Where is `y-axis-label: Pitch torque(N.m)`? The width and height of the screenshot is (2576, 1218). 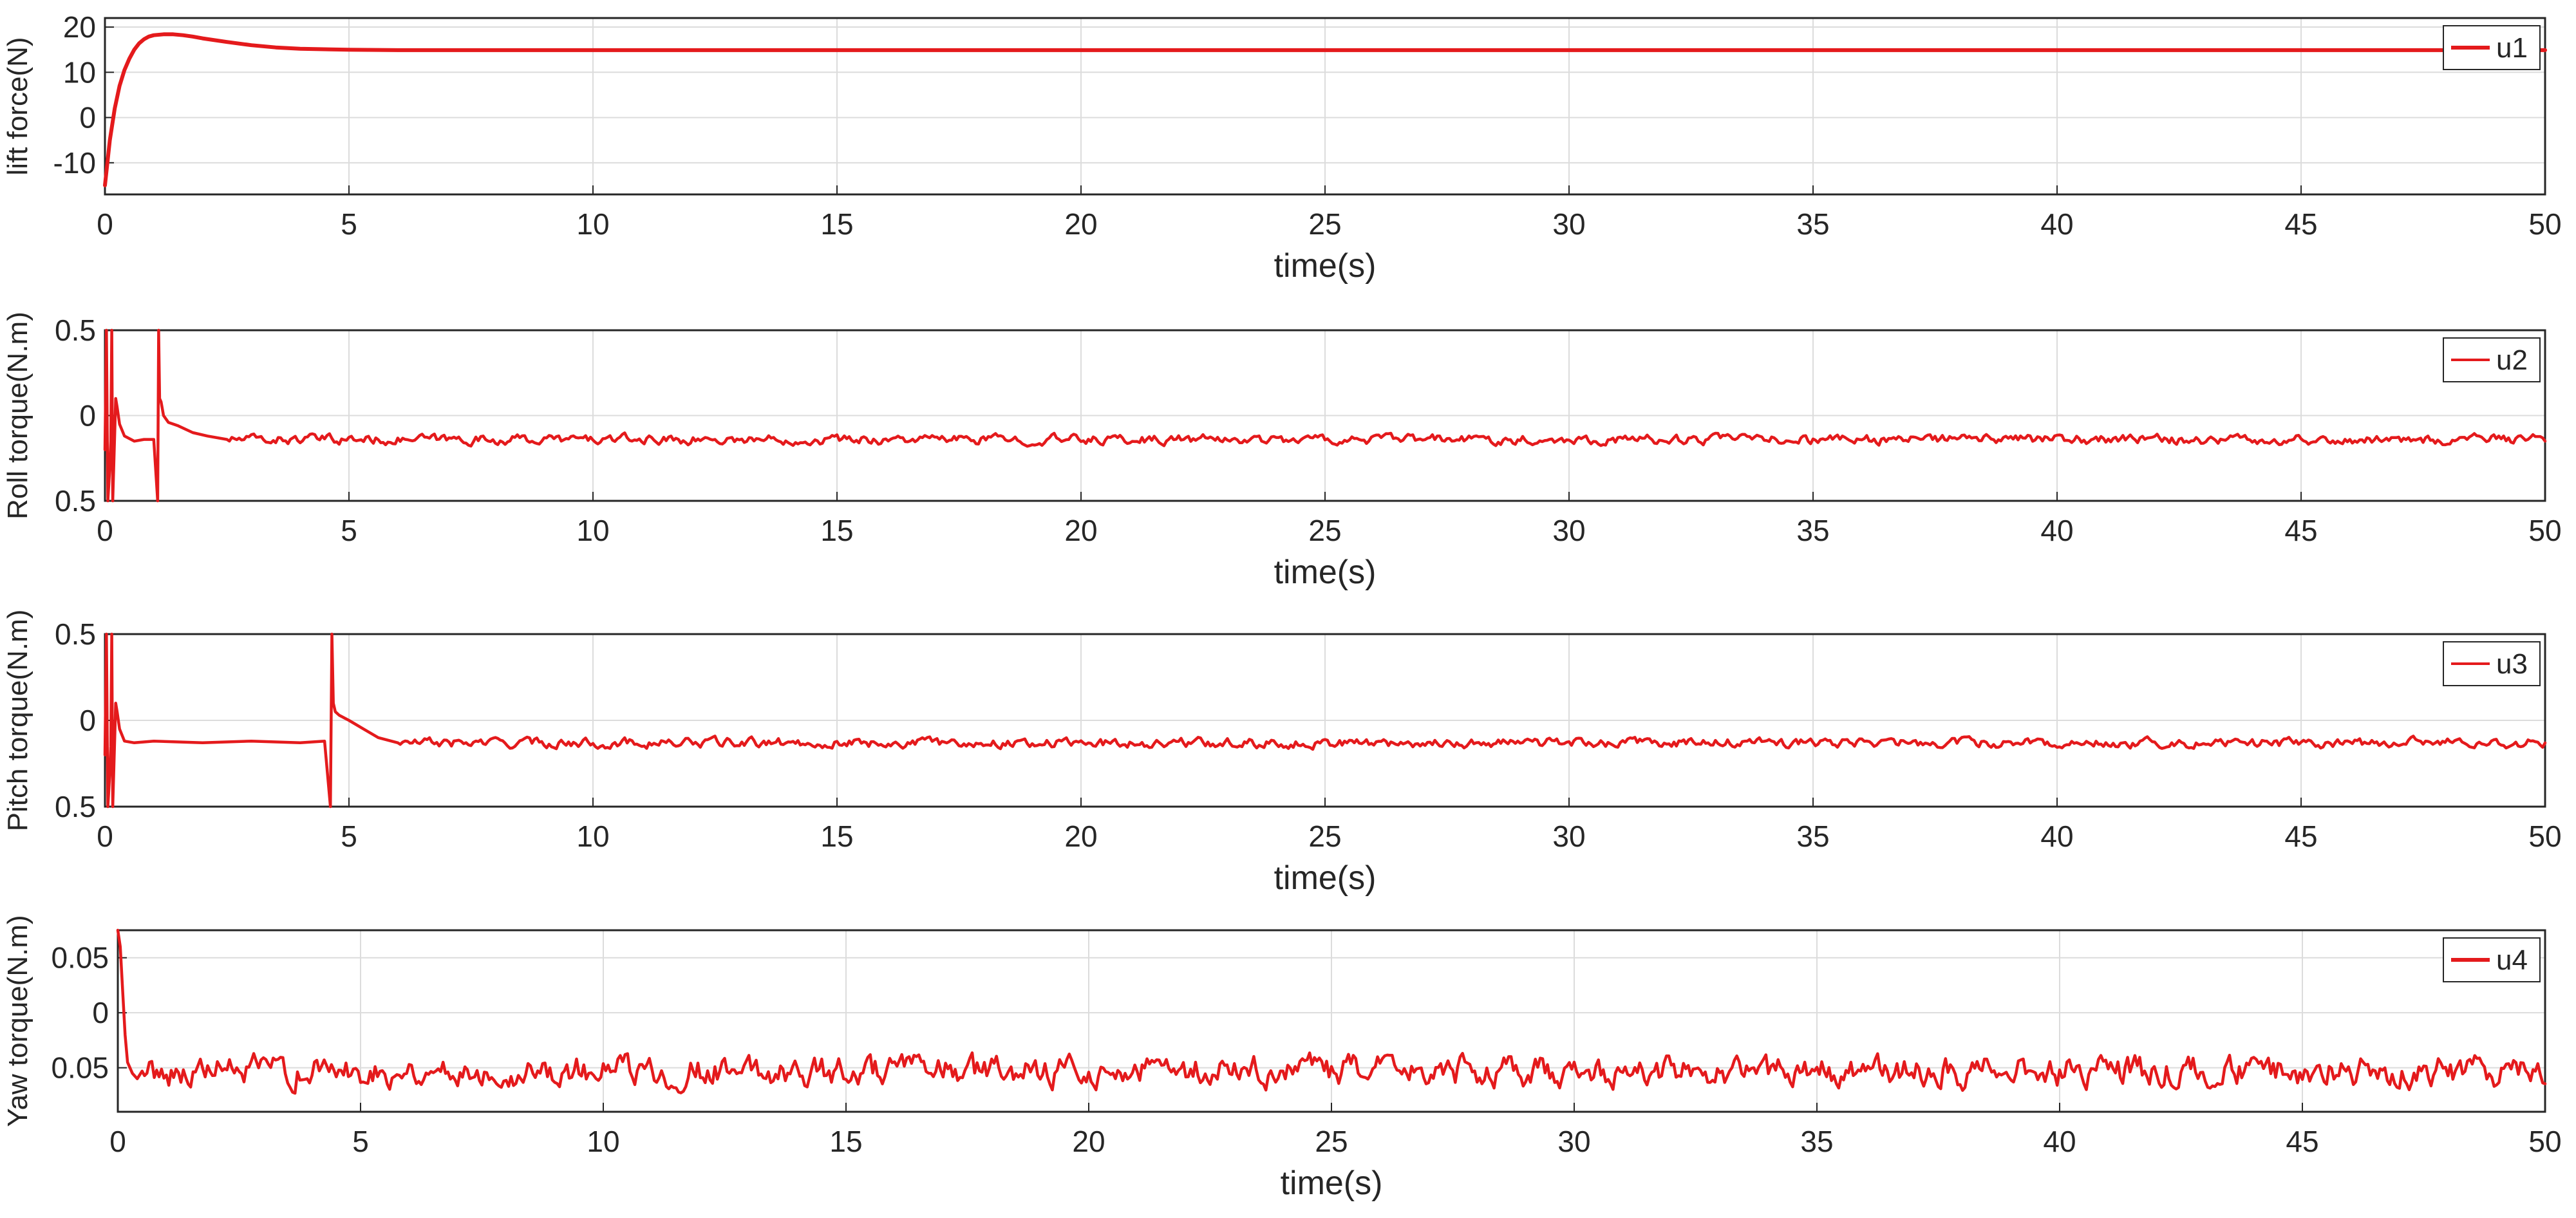
y-axis-label: Pitch torque(N.m) is located at coordinates (17, 721).